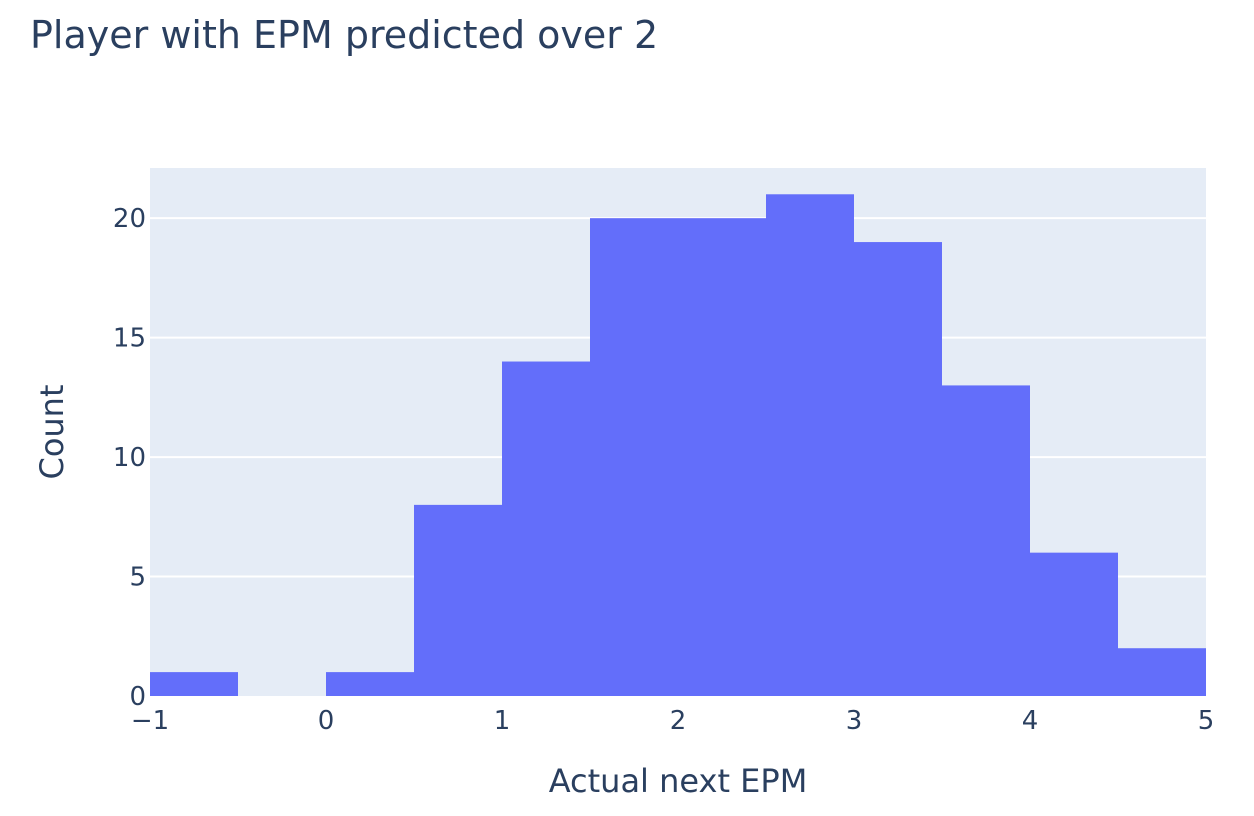 The width and height of the screenshot is (1254, 816). What do you see at coordinates (344, 35) in the screenshot?
I see `chart-title: Player with EPM predicted over 2` at bounding box center [344, 35].